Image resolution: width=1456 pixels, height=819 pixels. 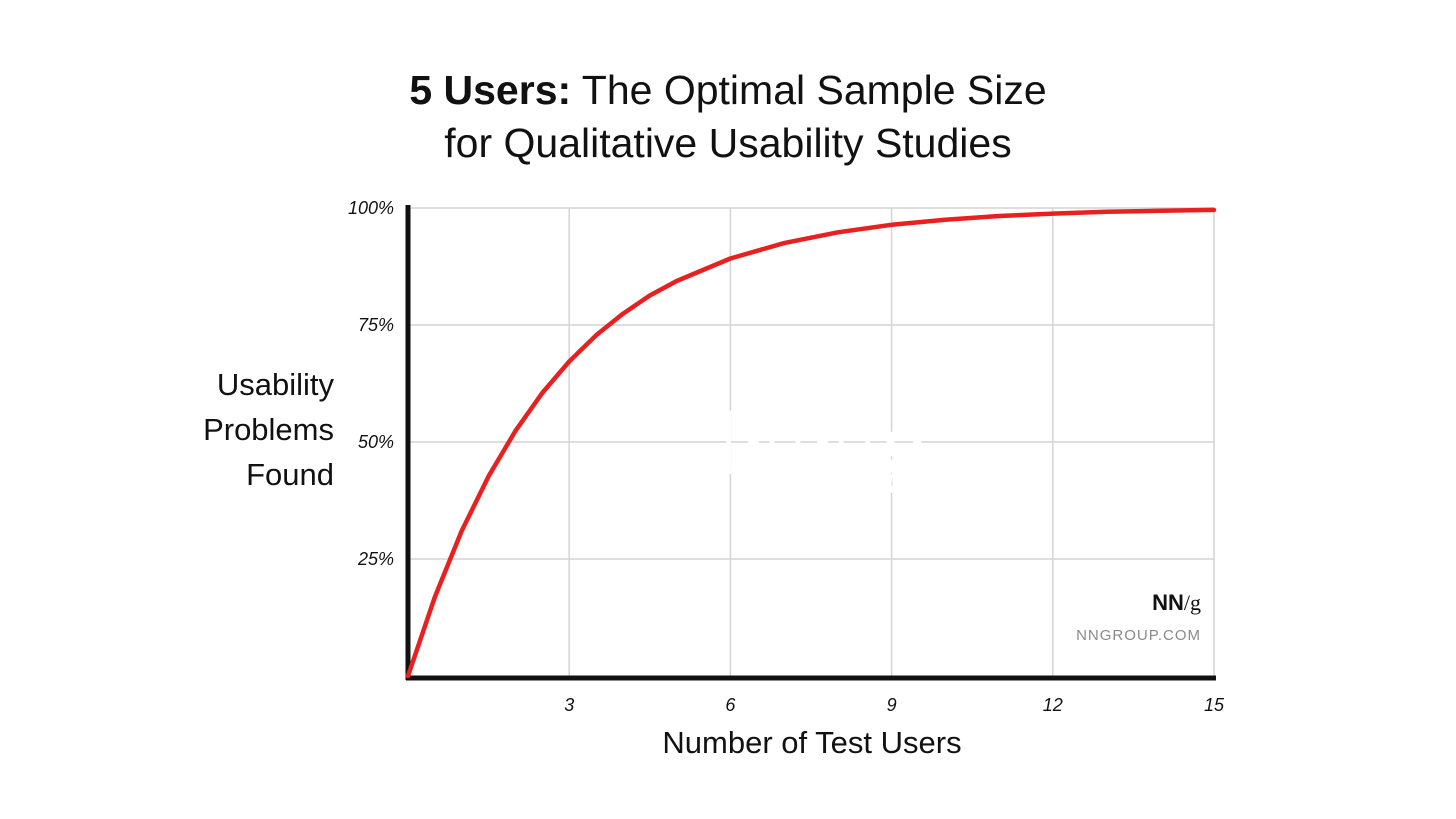 I want to click on x-tick-label: 6, so click(x=730, y=705).